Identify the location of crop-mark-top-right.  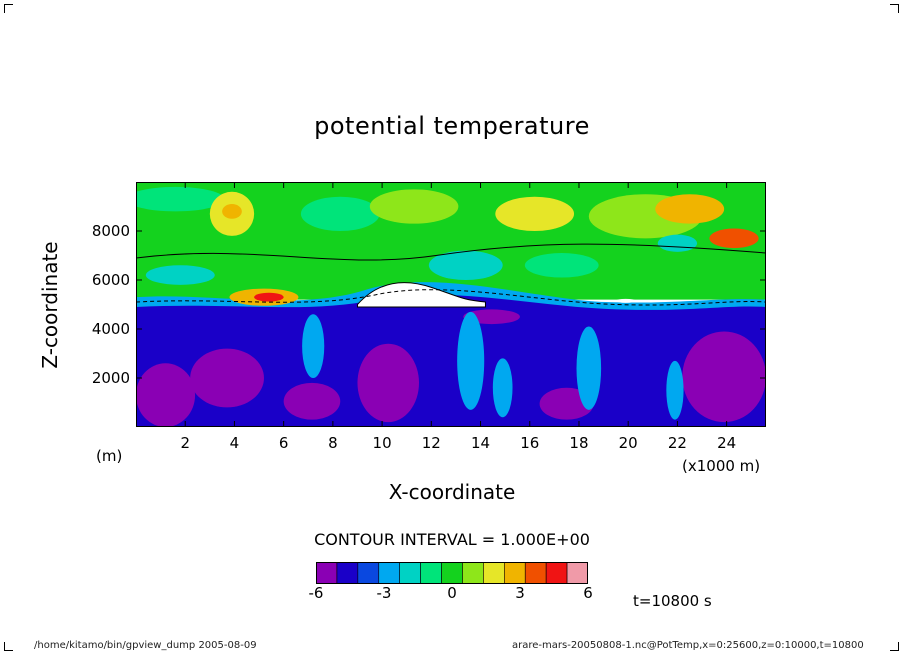
(894, 8).